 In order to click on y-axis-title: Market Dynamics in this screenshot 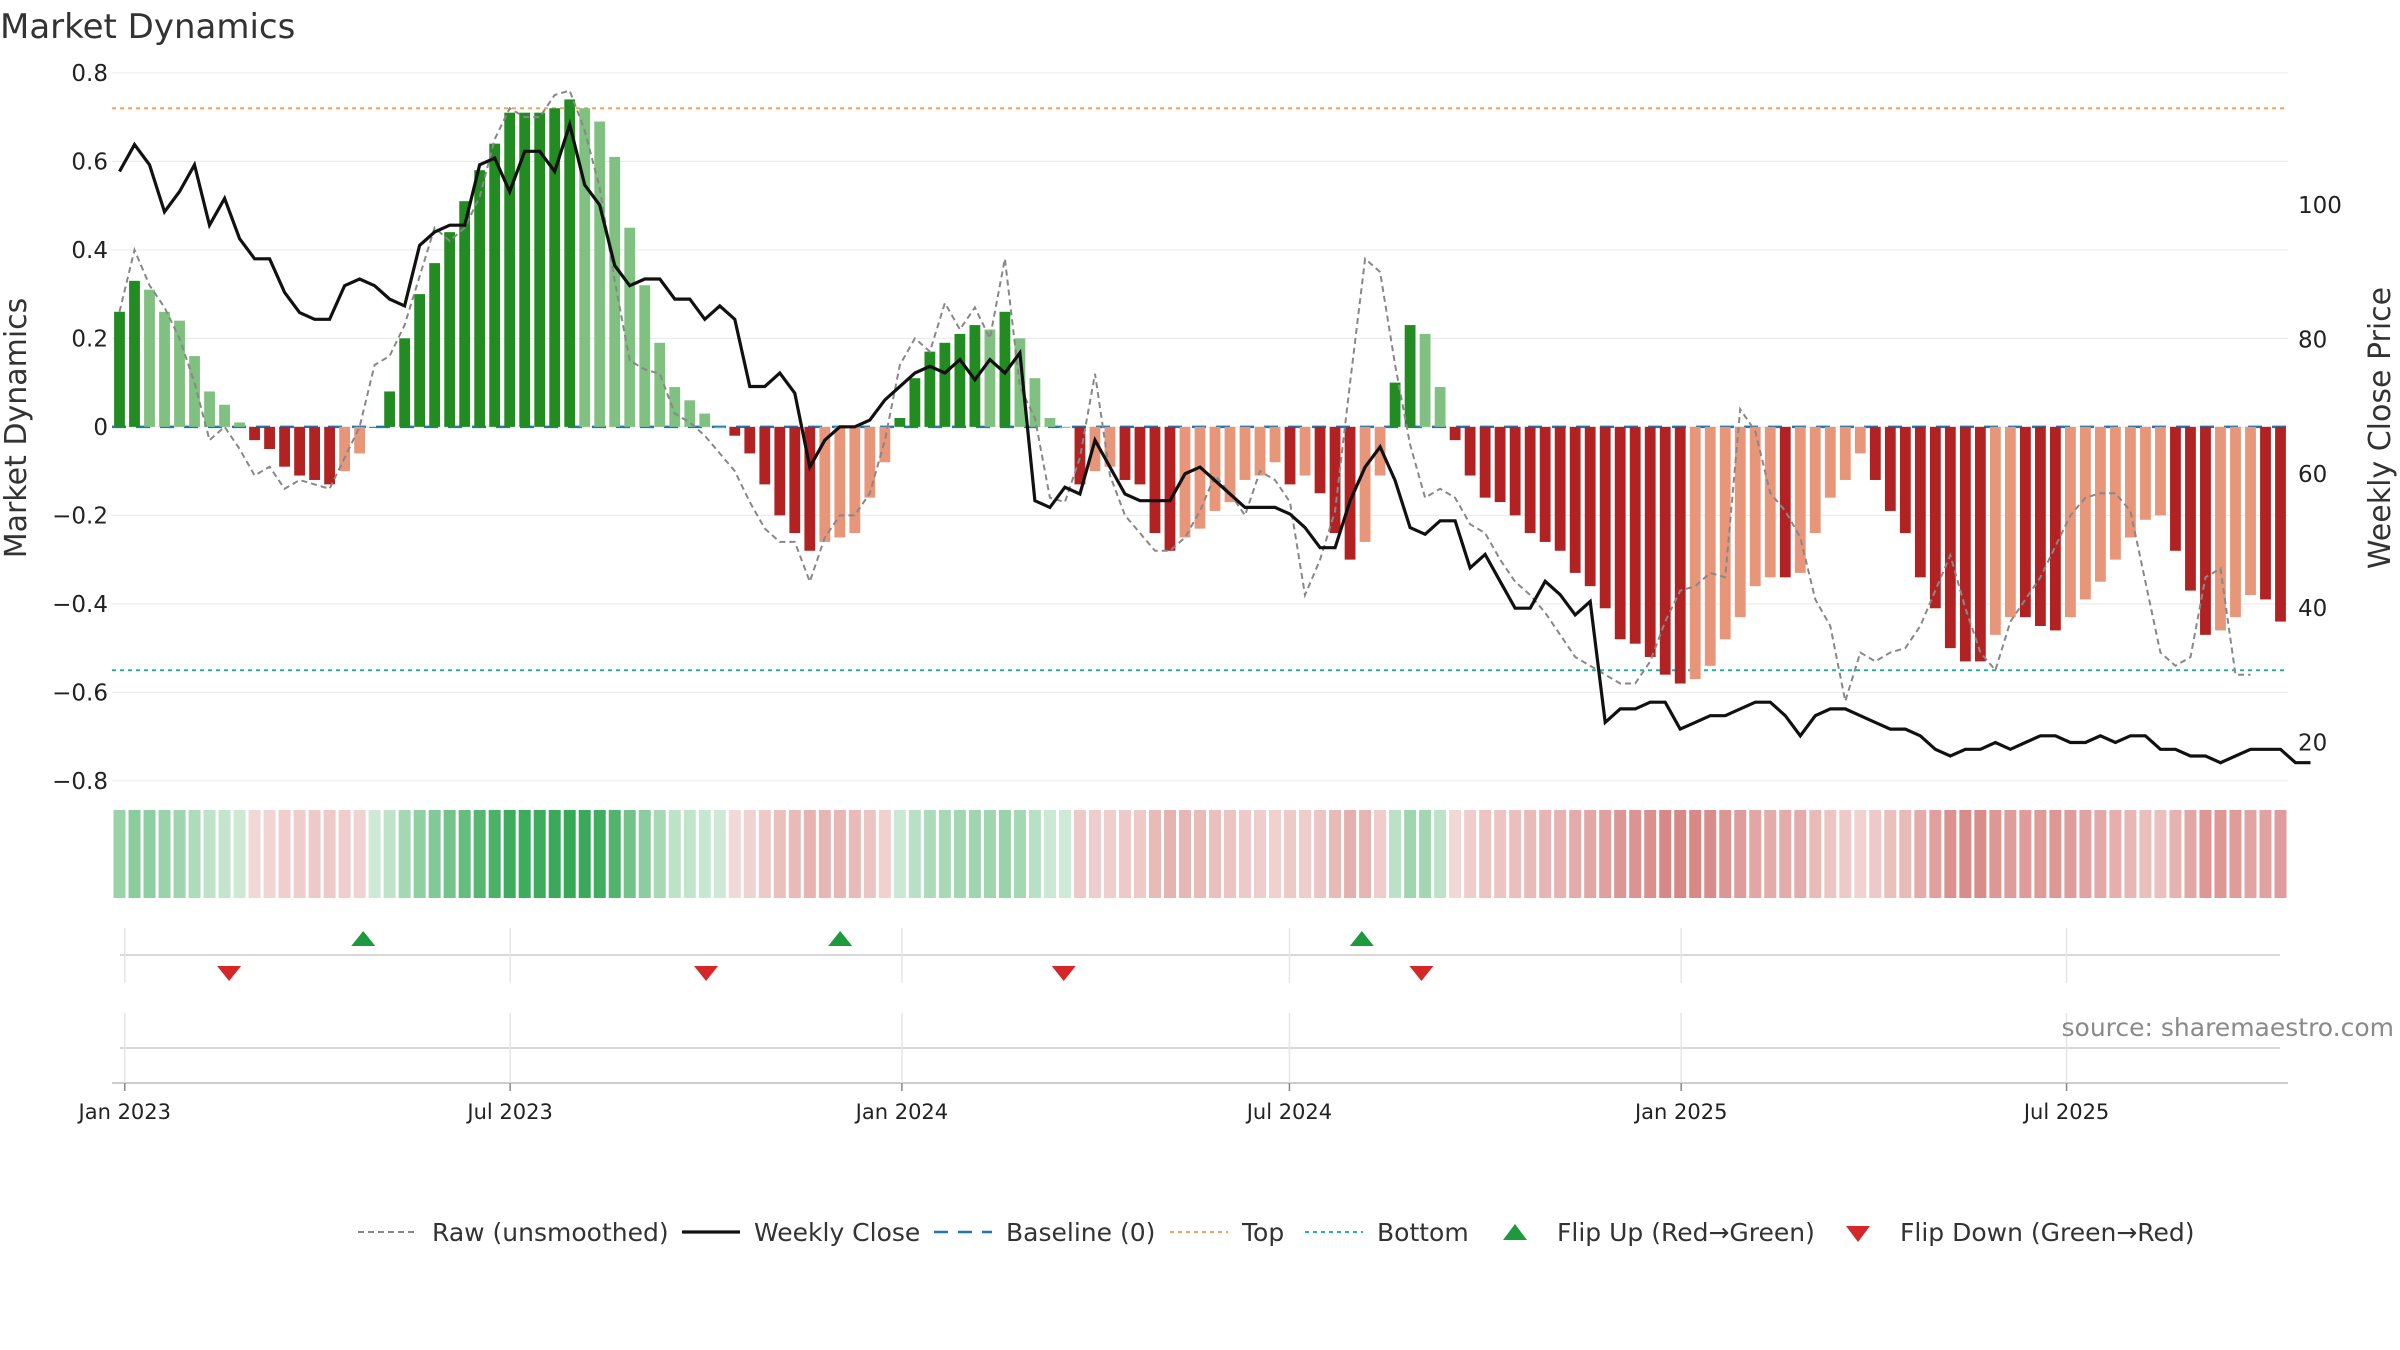, I will do `click(17, 428)`.